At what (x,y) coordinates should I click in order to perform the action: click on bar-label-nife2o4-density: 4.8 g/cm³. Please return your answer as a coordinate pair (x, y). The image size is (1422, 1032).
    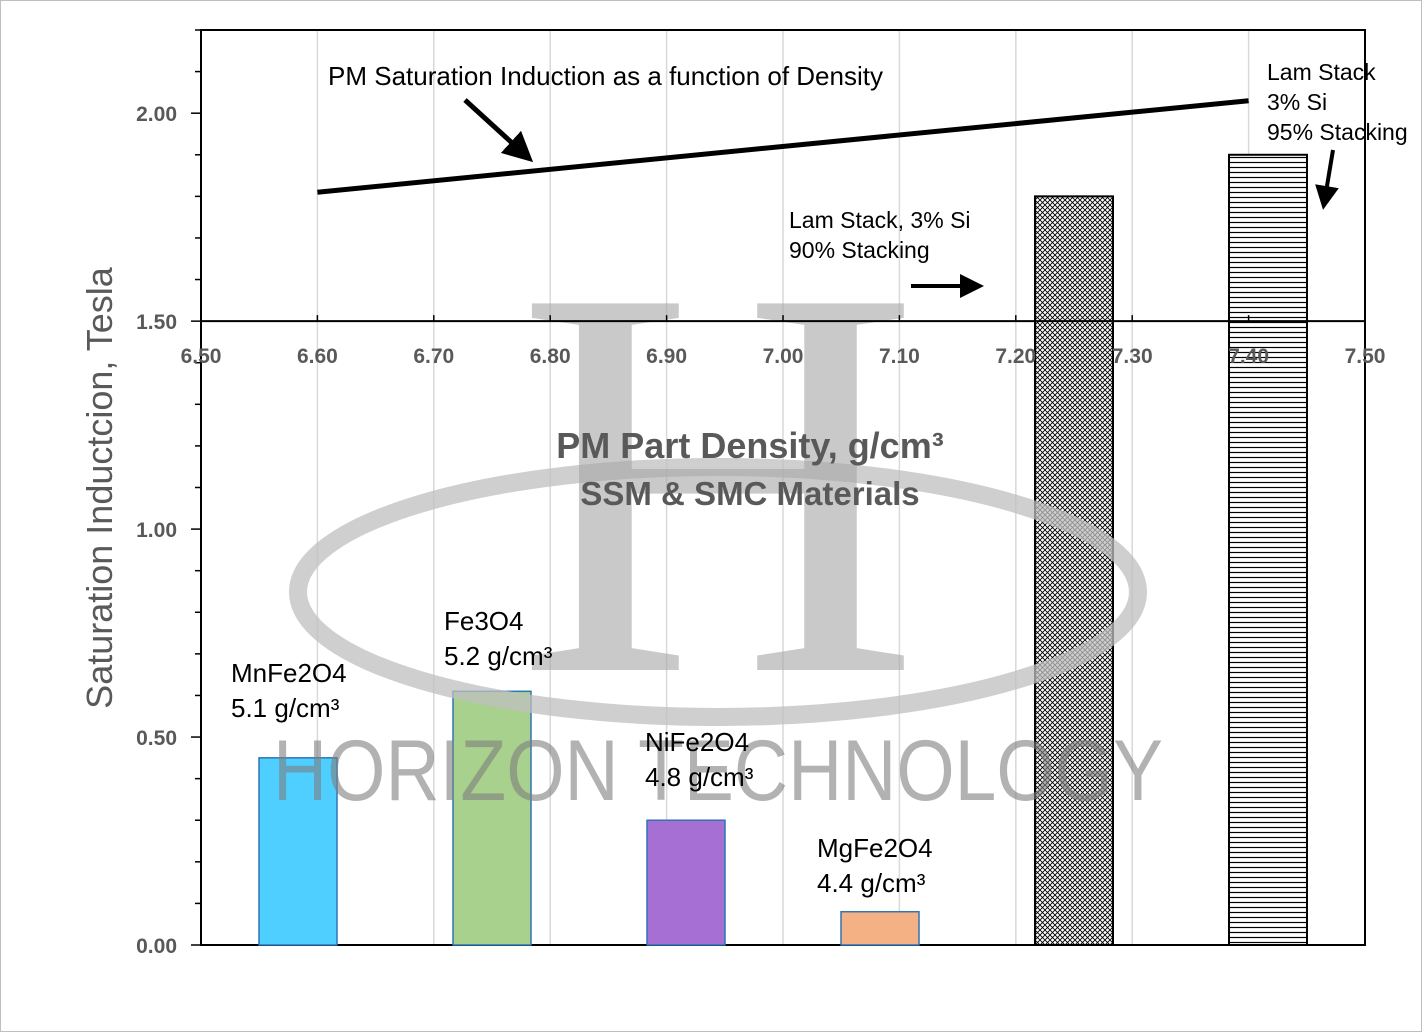
    Looking at the image, I should click on (699, 777).